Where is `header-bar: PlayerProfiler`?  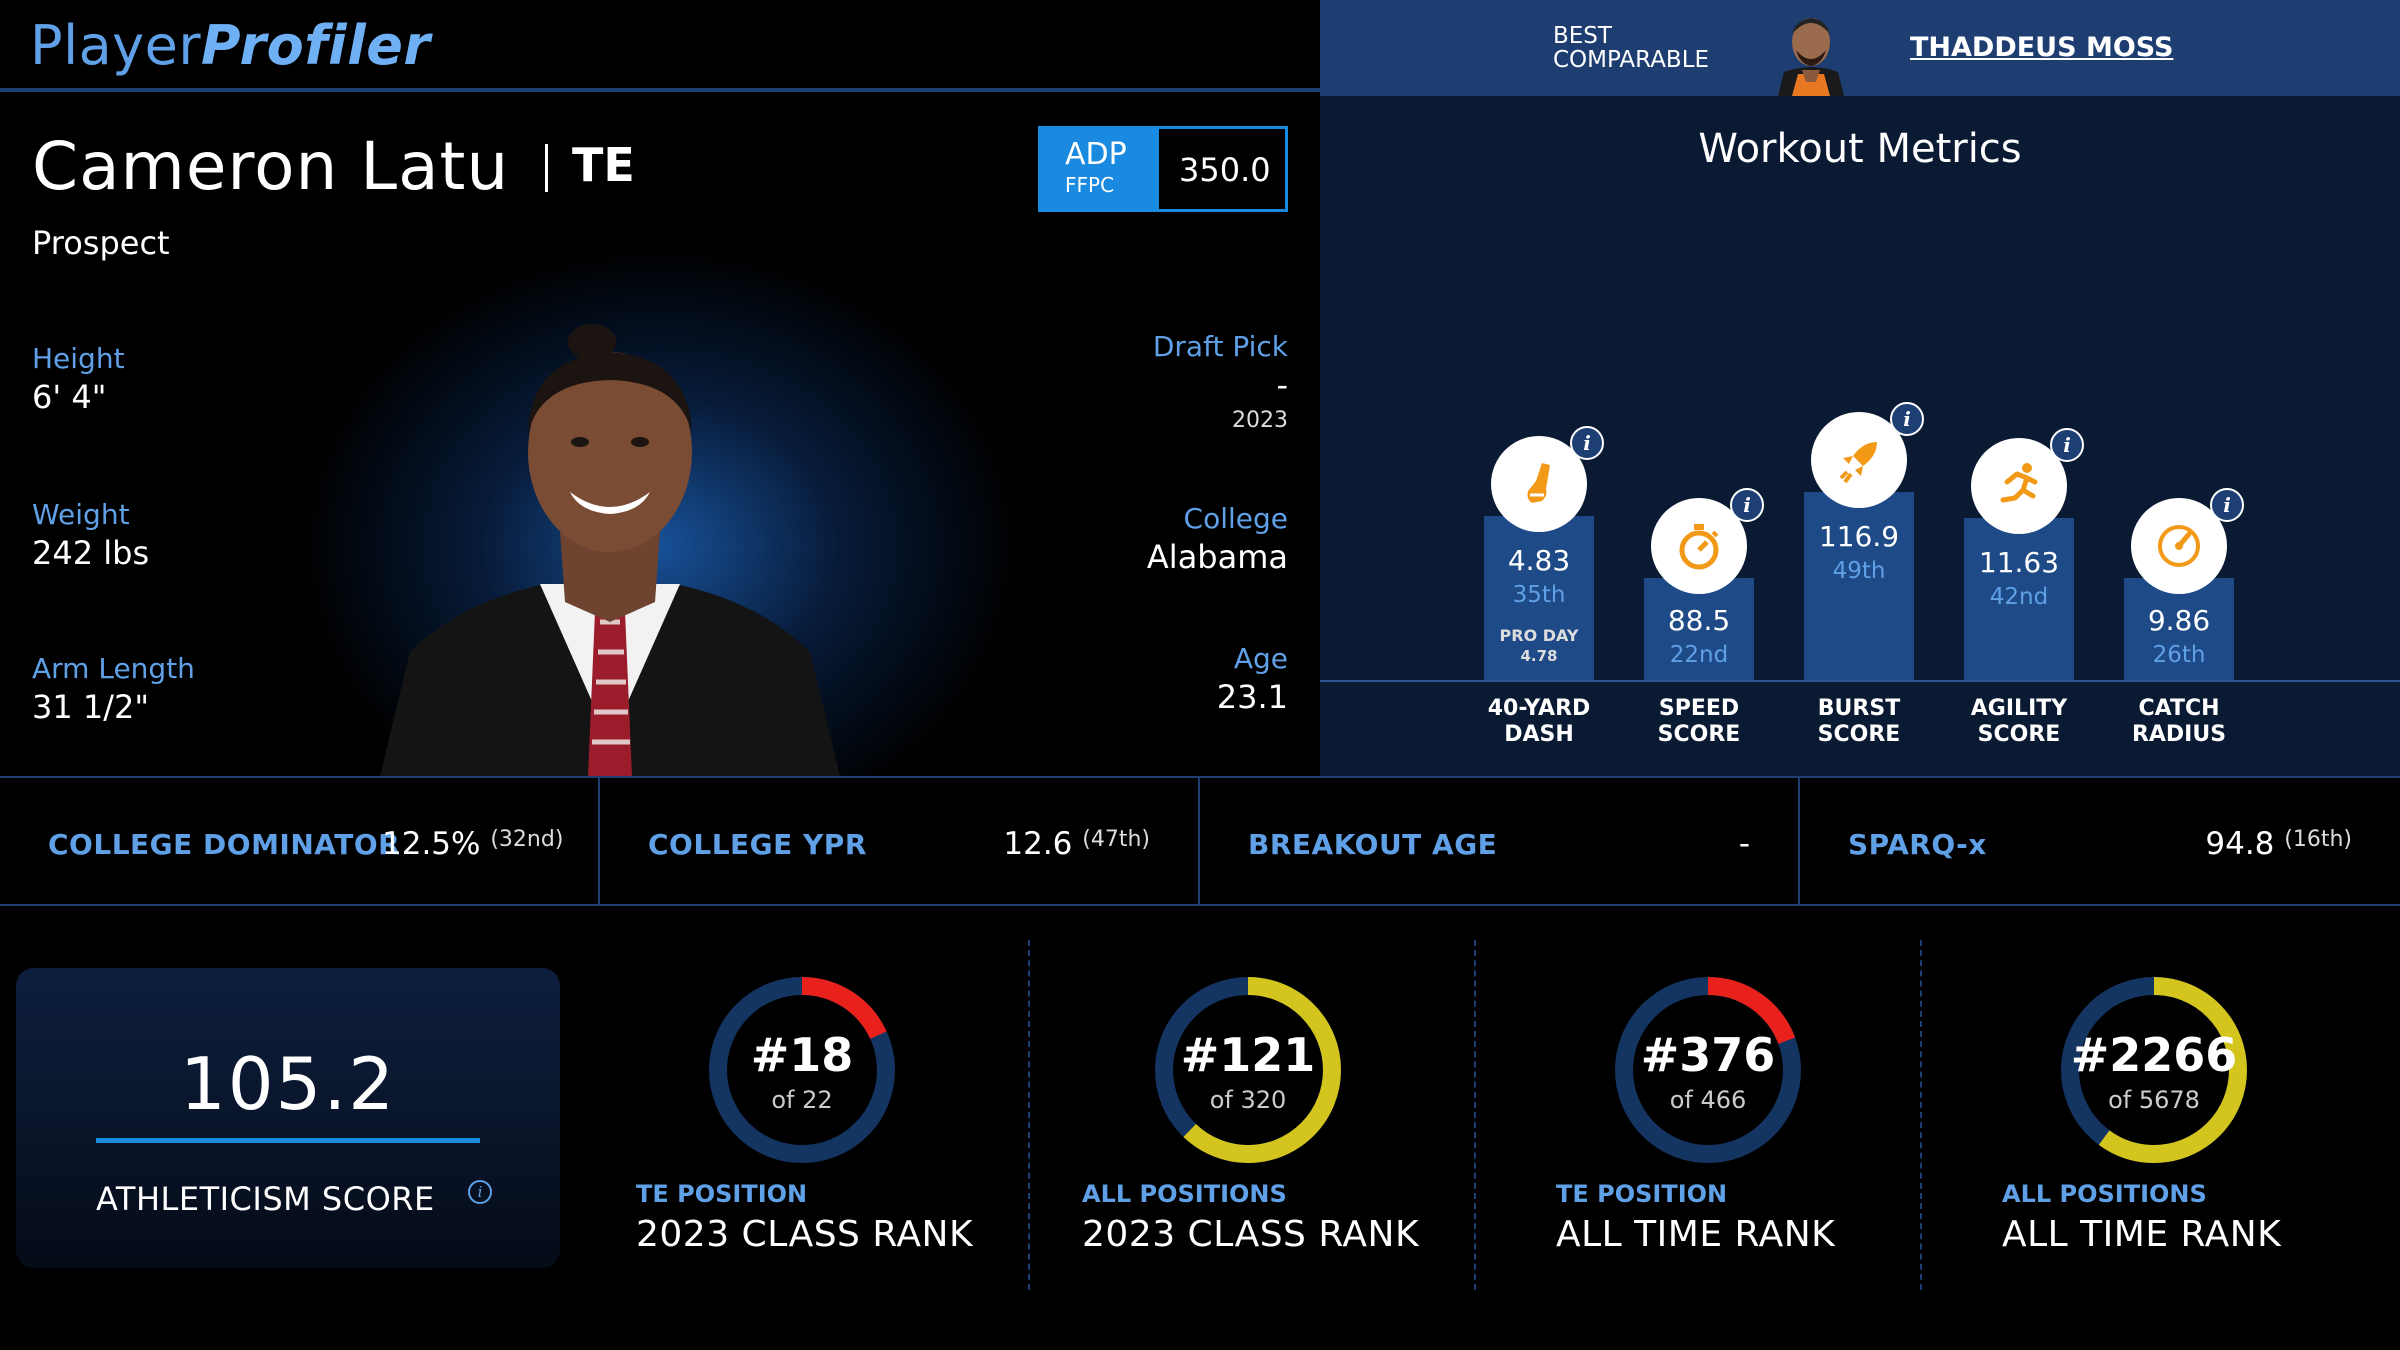
header-bar: PlayerProfiler is located at coordinates (660, 46).